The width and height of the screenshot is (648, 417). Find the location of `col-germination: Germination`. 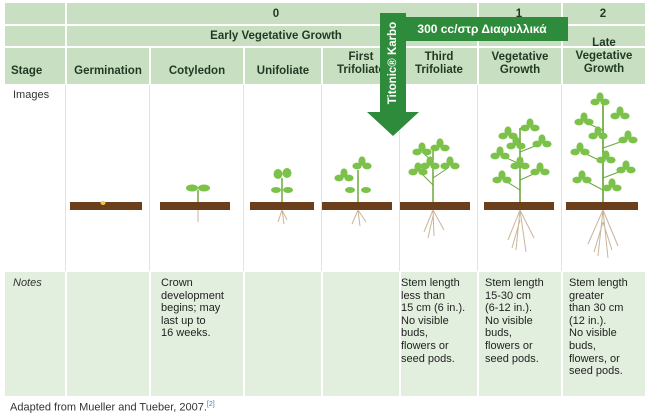

col-germination: Germination is located at coordinates (108, 71).